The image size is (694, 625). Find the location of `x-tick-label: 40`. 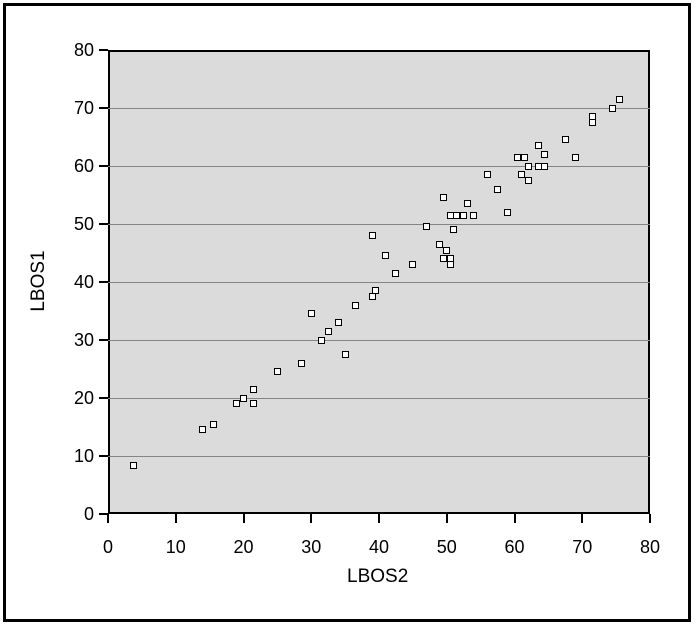

x-tick-label: 40 is located at coordinates (379, 547).